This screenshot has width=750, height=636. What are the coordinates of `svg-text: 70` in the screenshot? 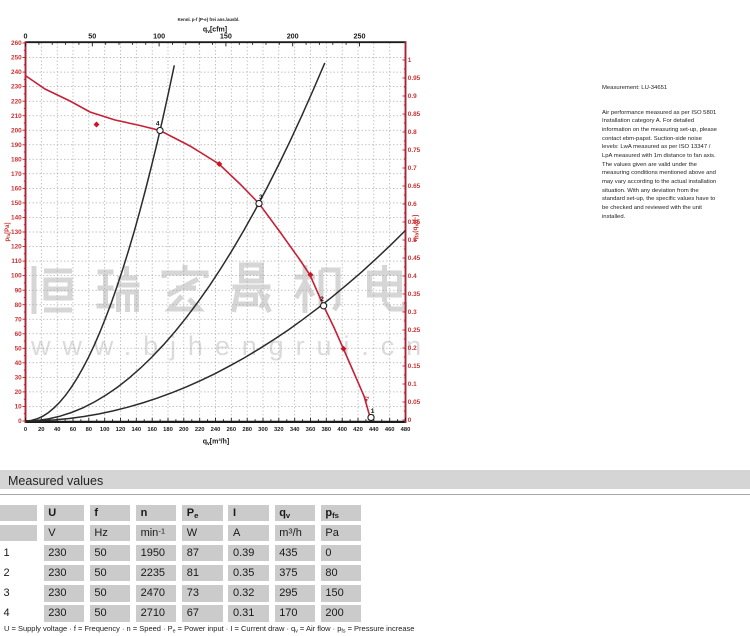 It's located at (19, 319).